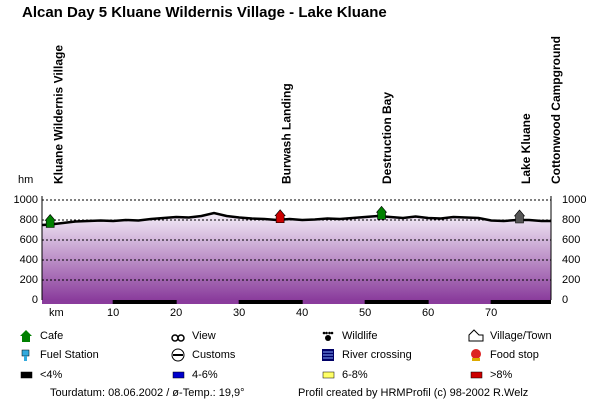  What do you see at coordinates (571, 220) in the screenshot?
I see `y2-tick-label: 800` at bounding box center [571, 220].